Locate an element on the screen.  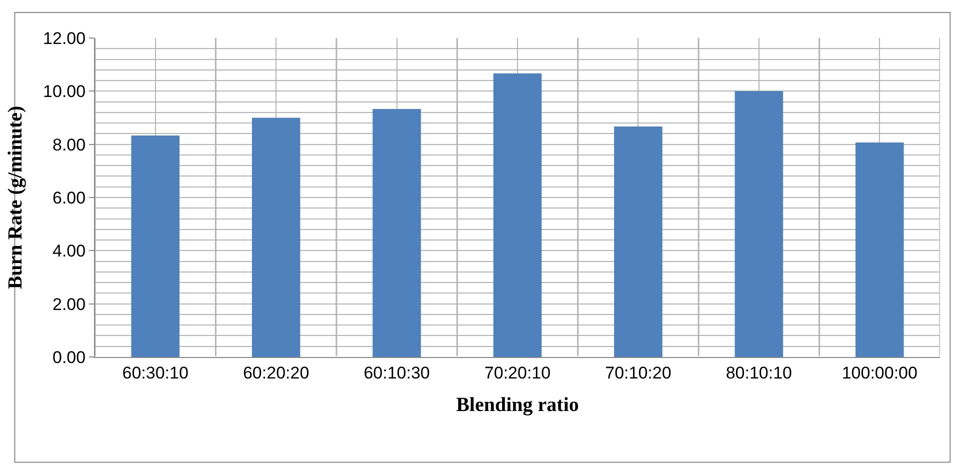
y-tick-label: 2.00 is located at coordinates (69, 304).